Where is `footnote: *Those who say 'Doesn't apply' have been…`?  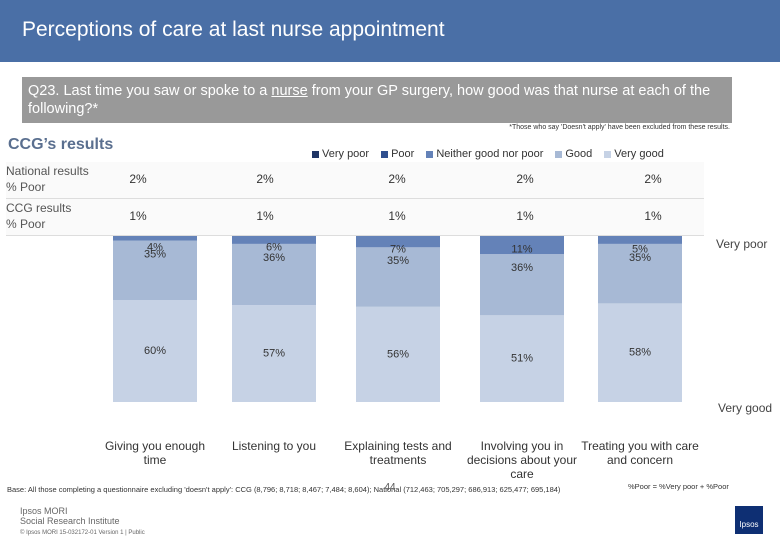 footnote: *Those who say 'Doesn't apply' have been… is located at coordinates (619, 127).